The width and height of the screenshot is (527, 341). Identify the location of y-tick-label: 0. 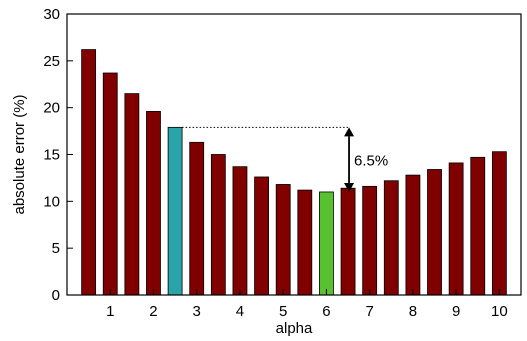
(56, 295).